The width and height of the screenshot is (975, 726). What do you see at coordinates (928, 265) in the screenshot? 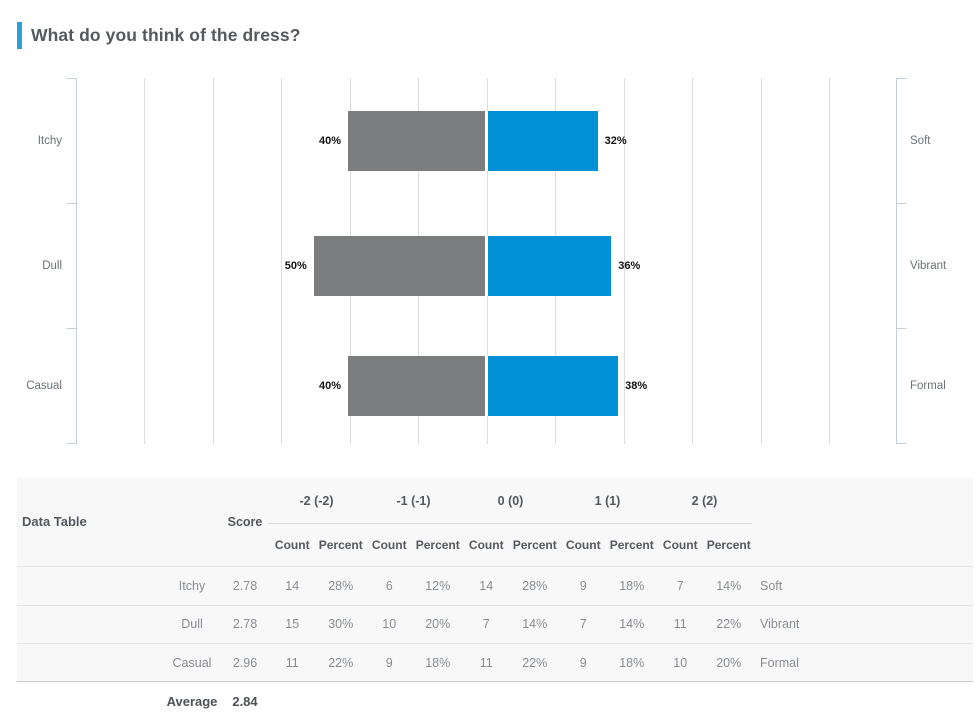
I see `right-pole-label: Vibrant` at bounding box center [928, 265].